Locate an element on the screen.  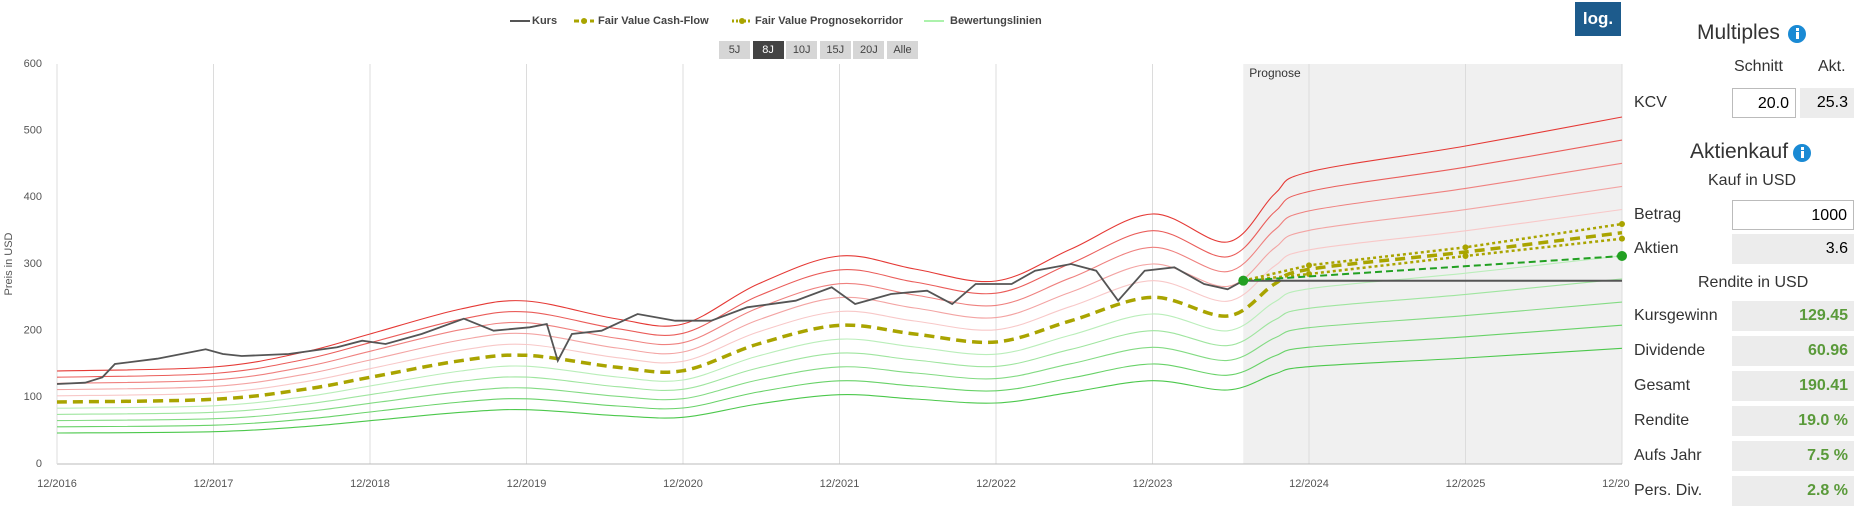
return-value: 7.5 % is located at coordinates (1793, 456).